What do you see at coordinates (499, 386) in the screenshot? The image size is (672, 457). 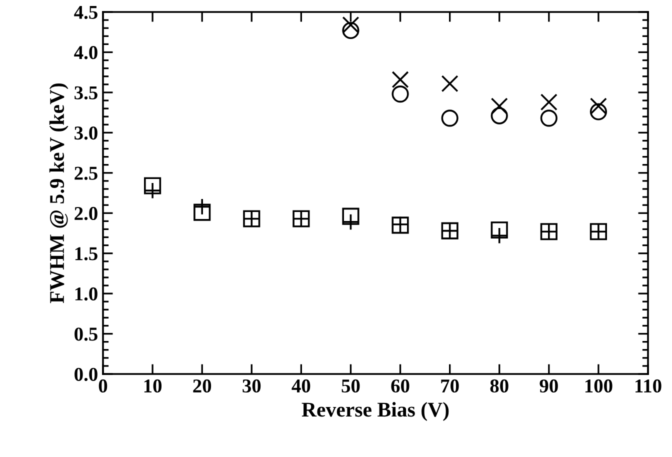 I see `x-tick-label: 80` at bounding box center [499, 386].